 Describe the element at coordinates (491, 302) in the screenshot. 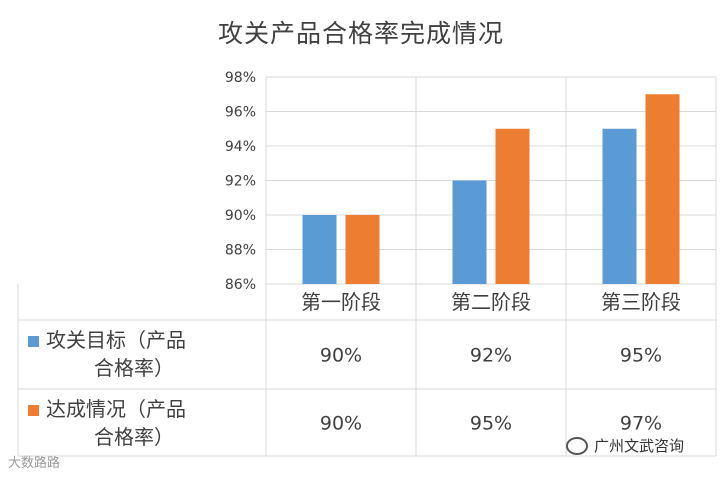

I see `category-label: 第二阶段` at that location.